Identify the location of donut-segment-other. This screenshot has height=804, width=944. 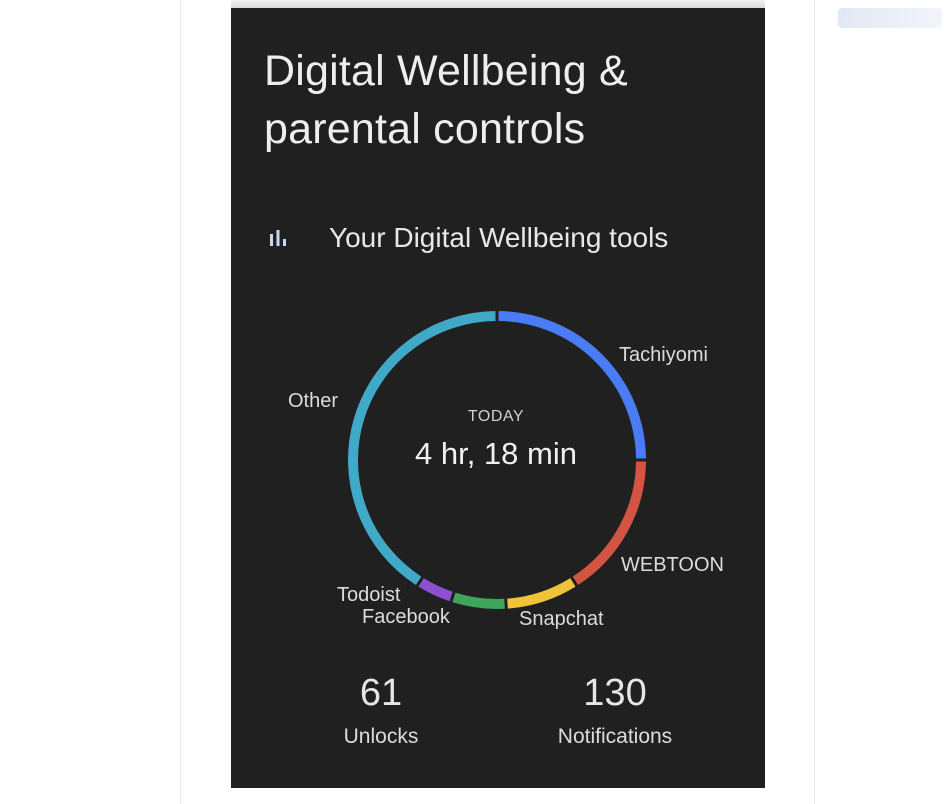
(422, 448).